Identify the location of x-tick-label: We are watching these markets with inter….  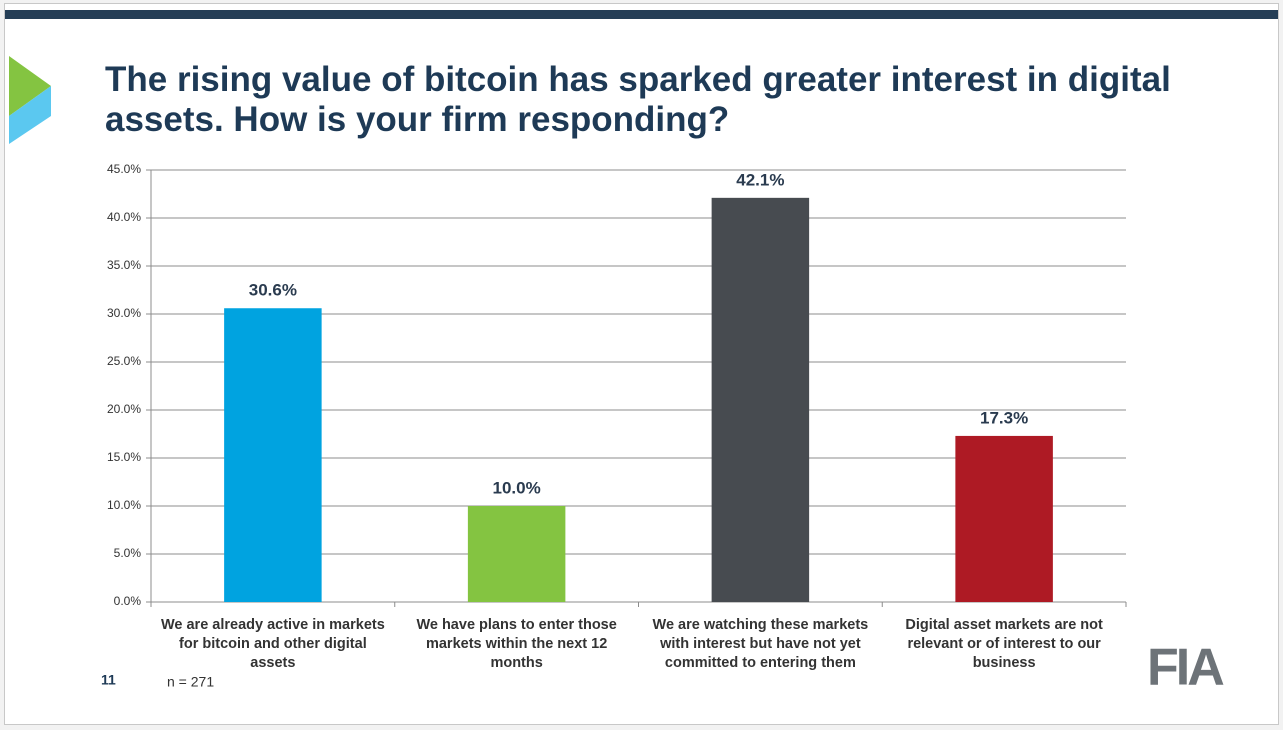
(760, 644).